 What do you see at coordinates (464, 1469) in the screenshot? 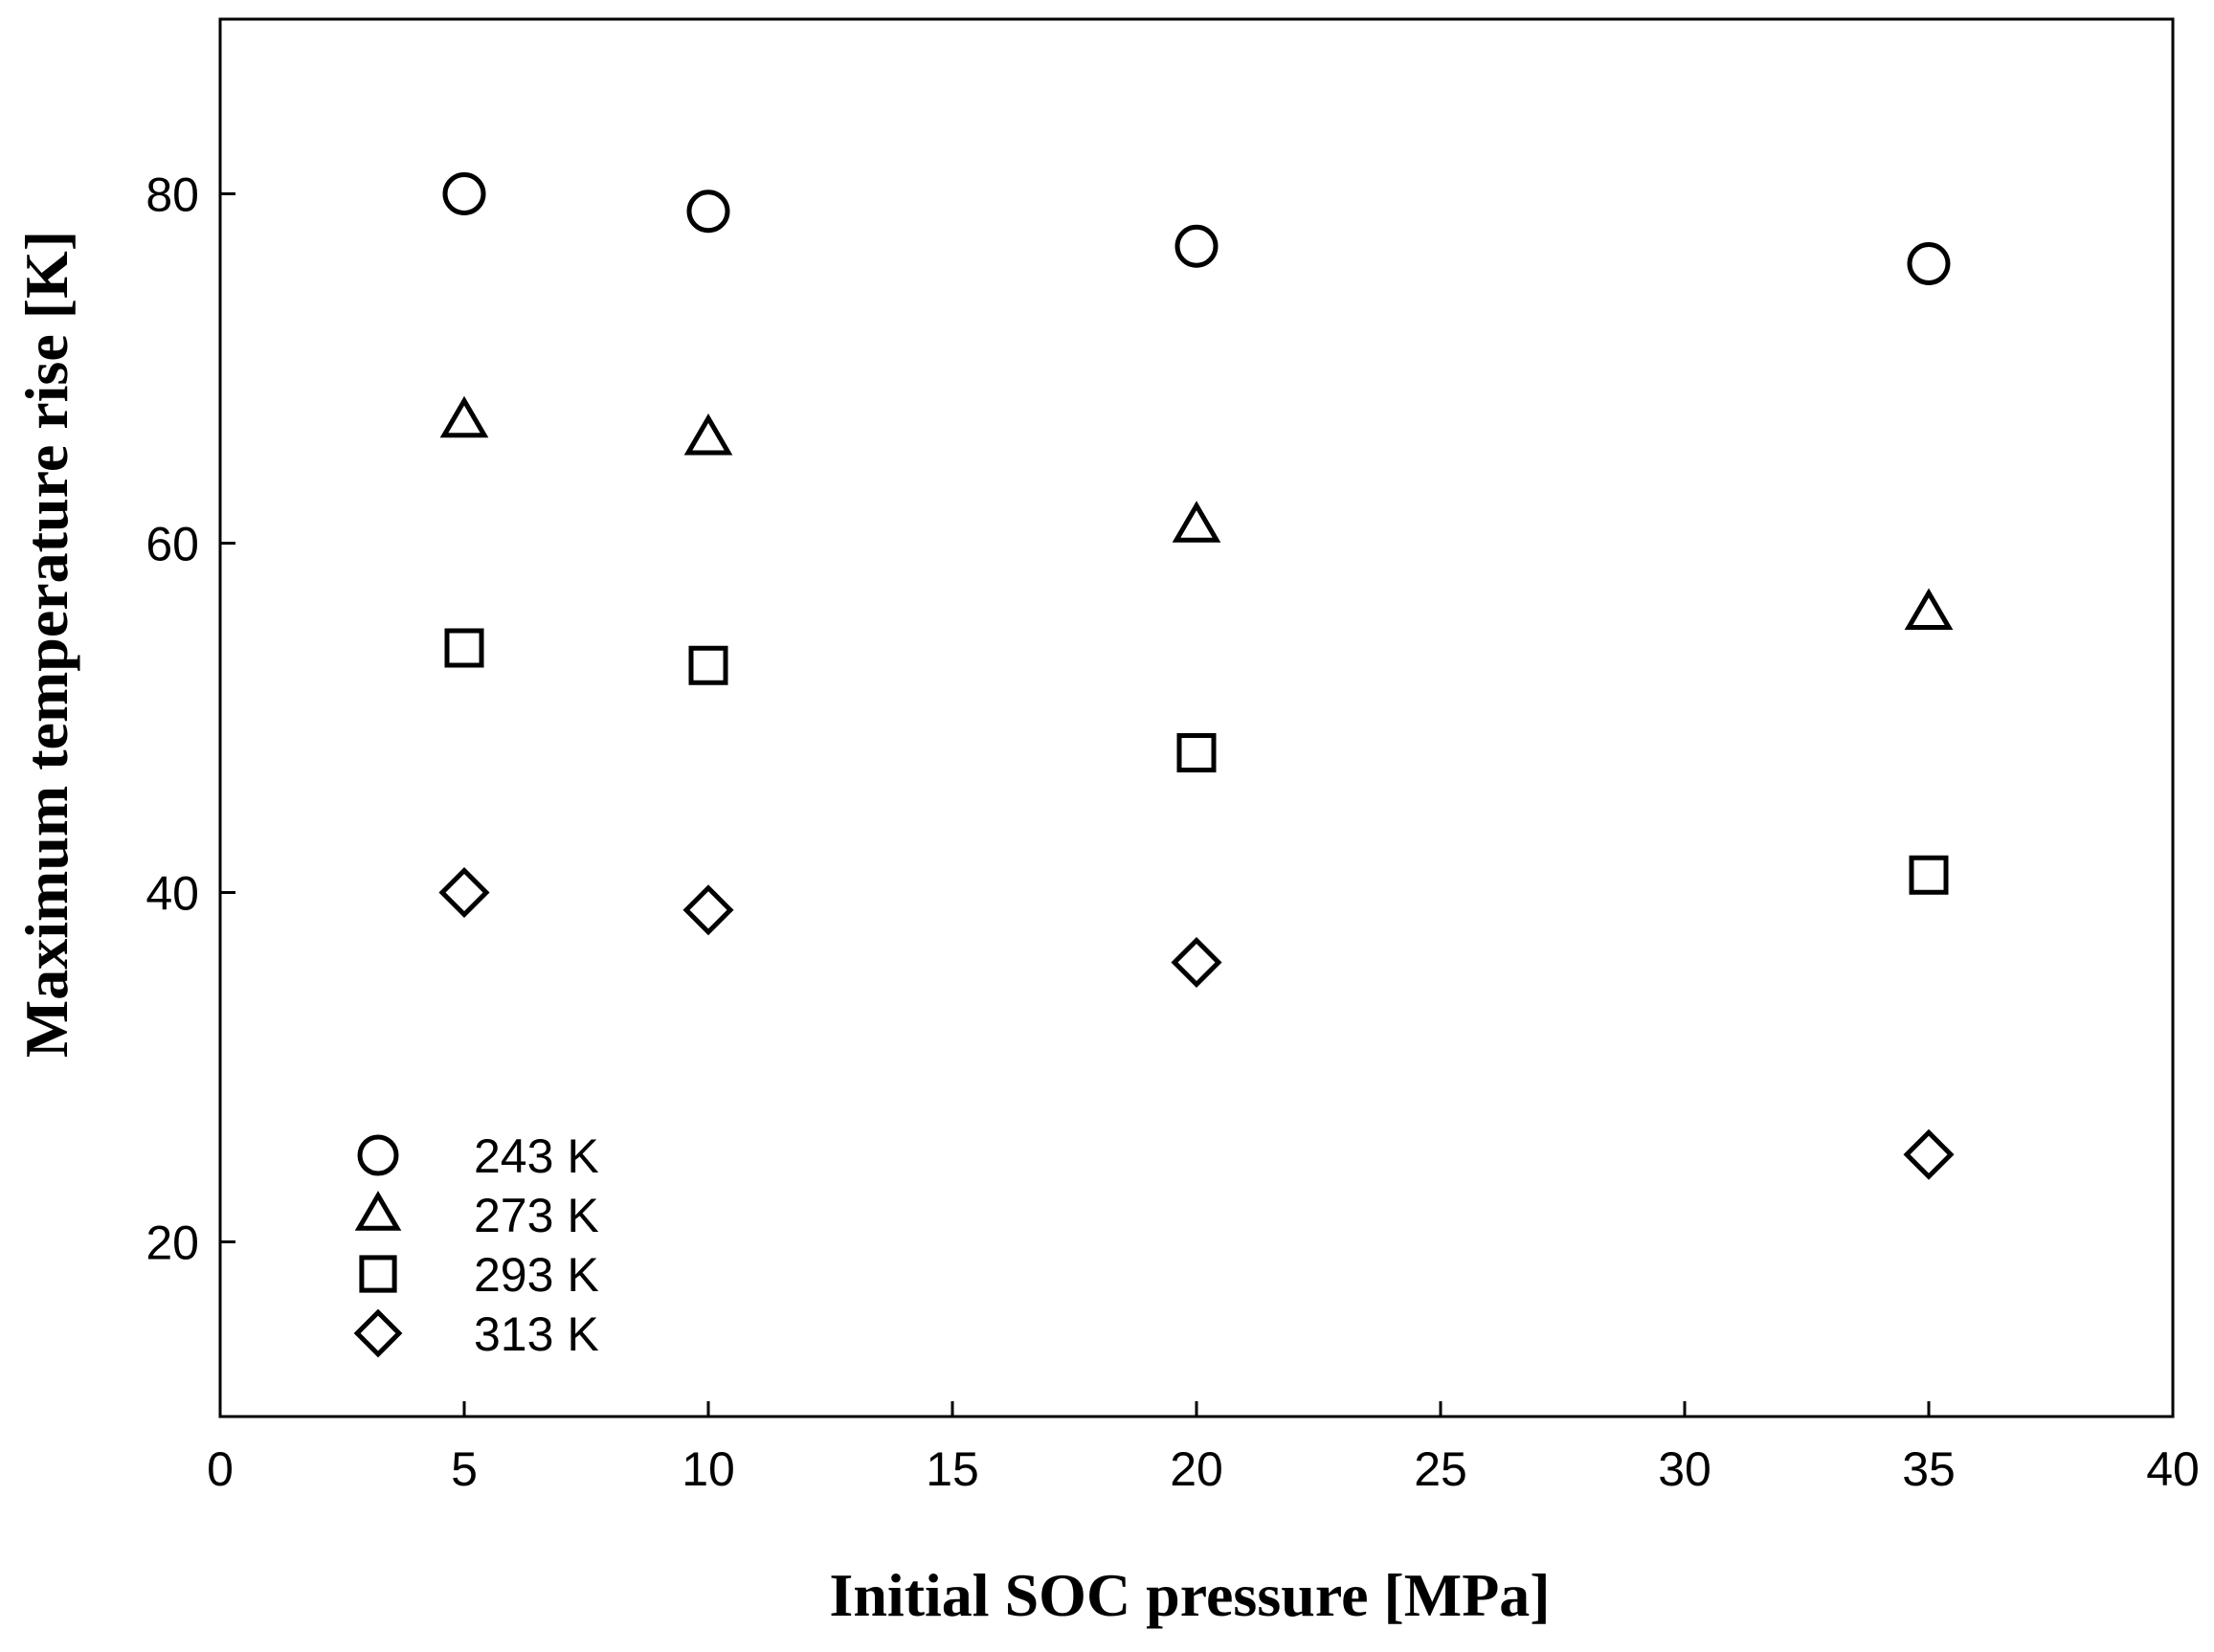
I see `x-tick-label: 5` at bounding box center [464, 1469].